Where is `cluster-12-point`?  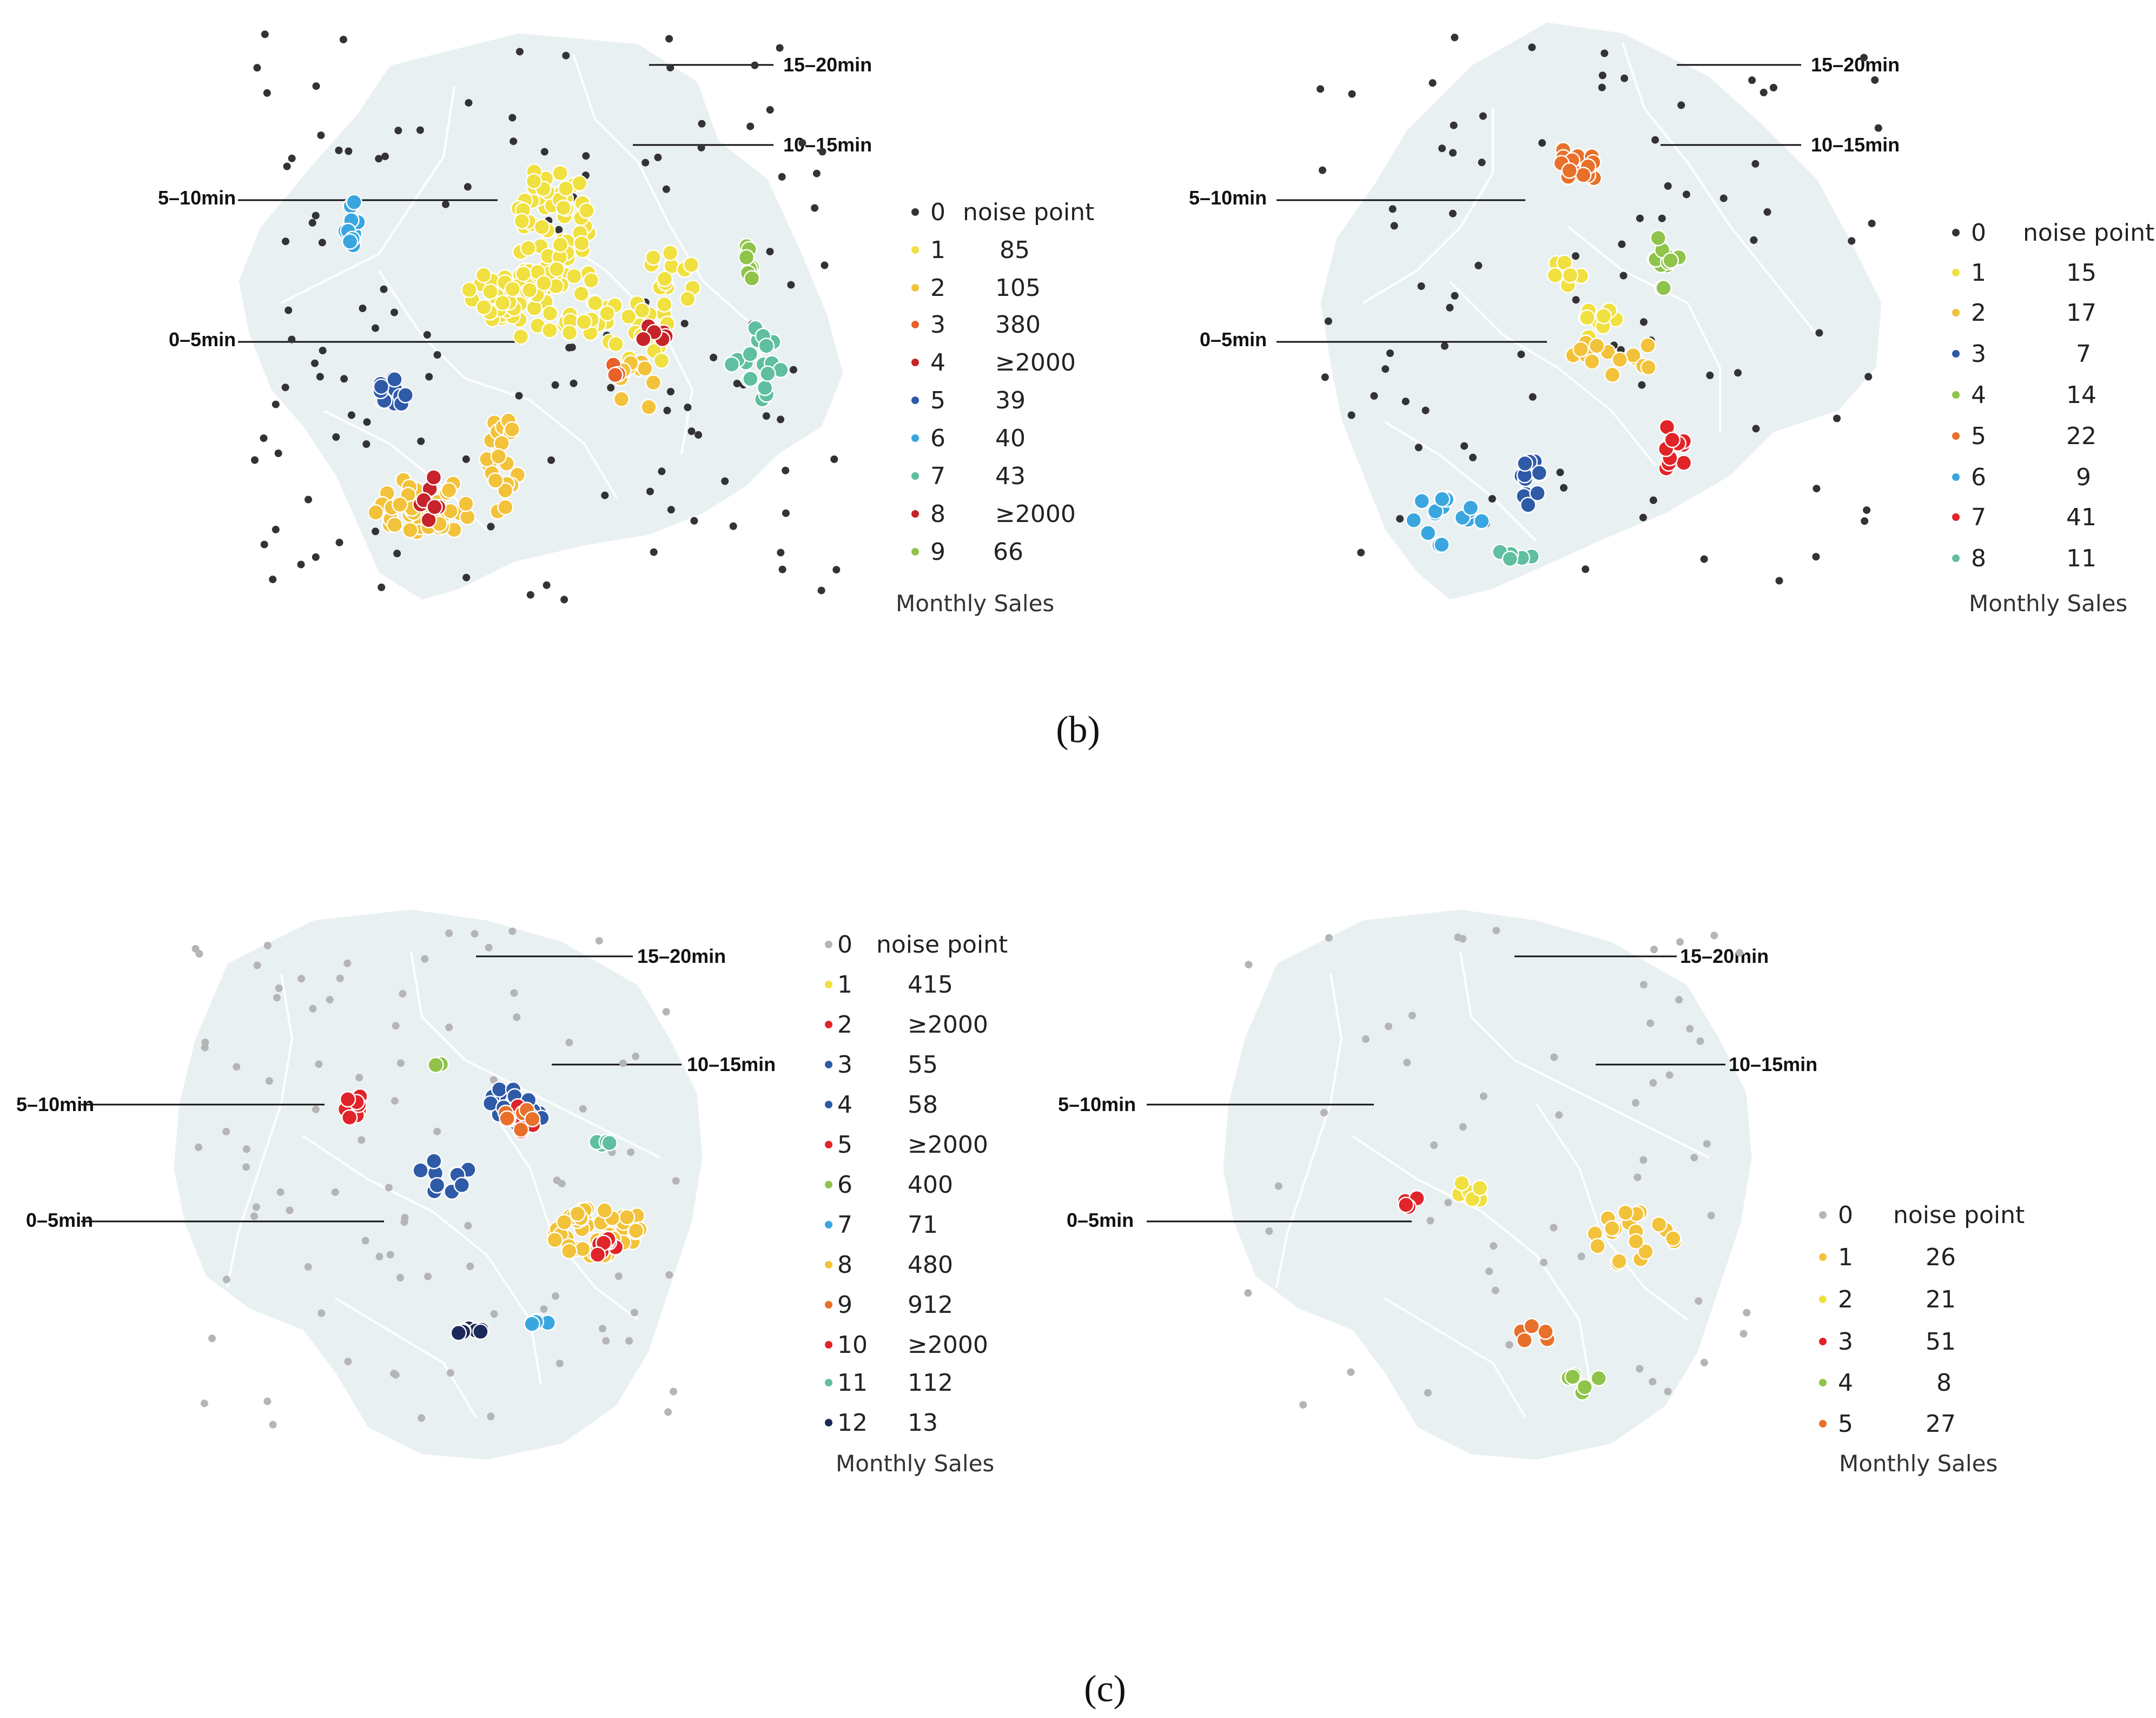 cluster-12-point is located at coordinates (480, 1331).